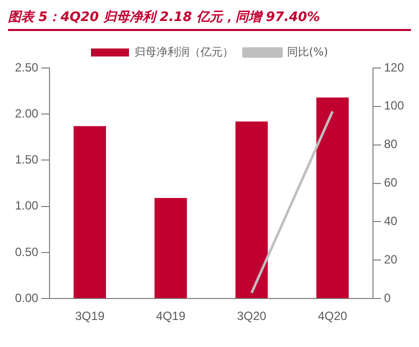  What do you see at coordinates (394, 67) in the screenshot?
I see `y2-tick-label: 120` at bounding box center [394, 67].